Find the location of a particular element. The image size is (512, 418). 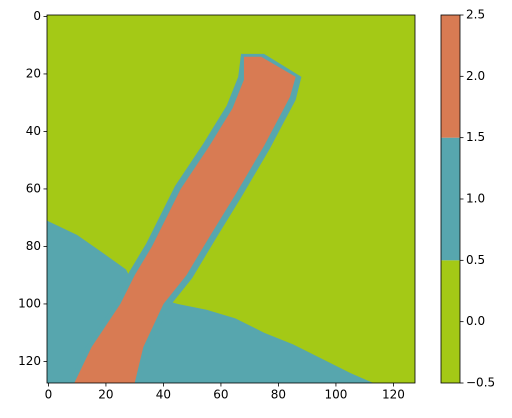

colorbar-tick-label: −0.5 is located at coordinates (480, 383).